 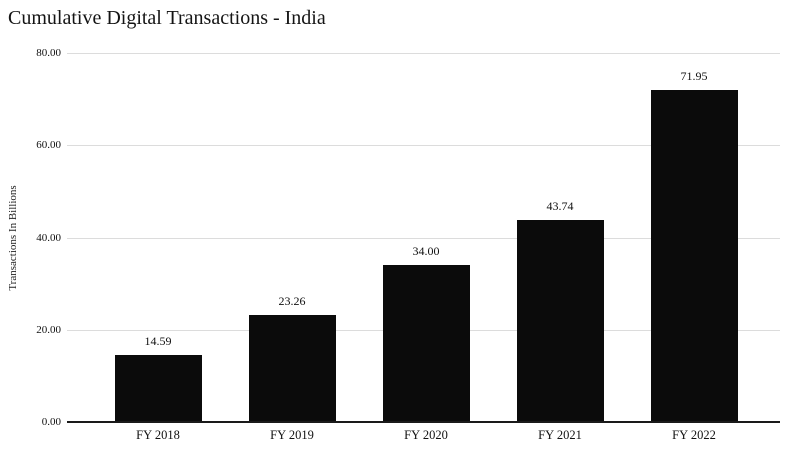 What do you see at coordinates (158, 340) in the screenshot?
I see `bar-value-label: 14.59` at bounding box center [158, 340].